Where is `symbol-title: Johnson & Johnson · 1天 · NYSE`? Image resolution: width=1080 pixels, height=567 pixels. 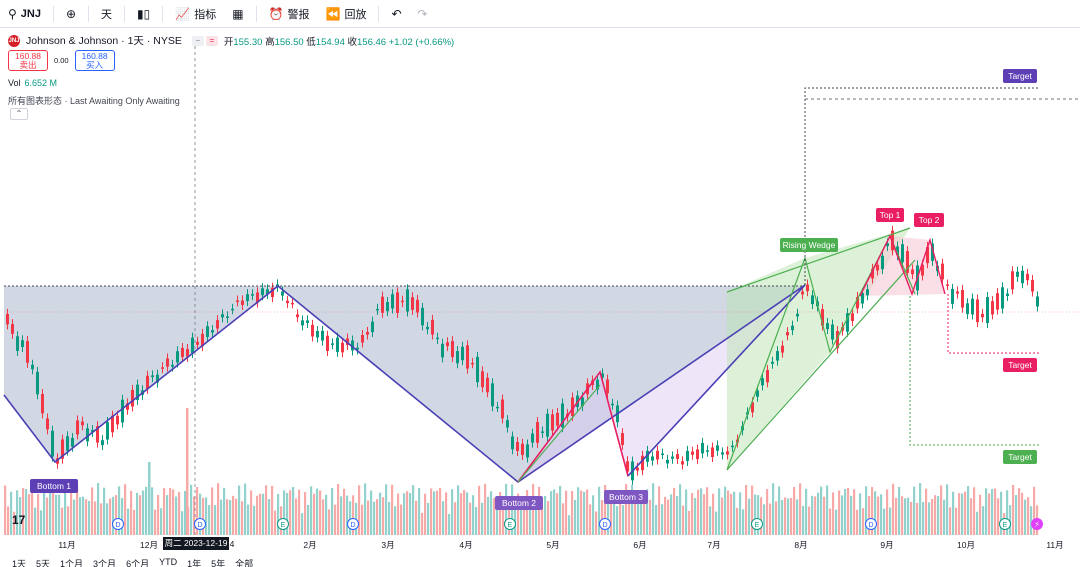
symbol-title: Johnson & Johnson · 1天 · NYSE is located at coordinates (104, 41).